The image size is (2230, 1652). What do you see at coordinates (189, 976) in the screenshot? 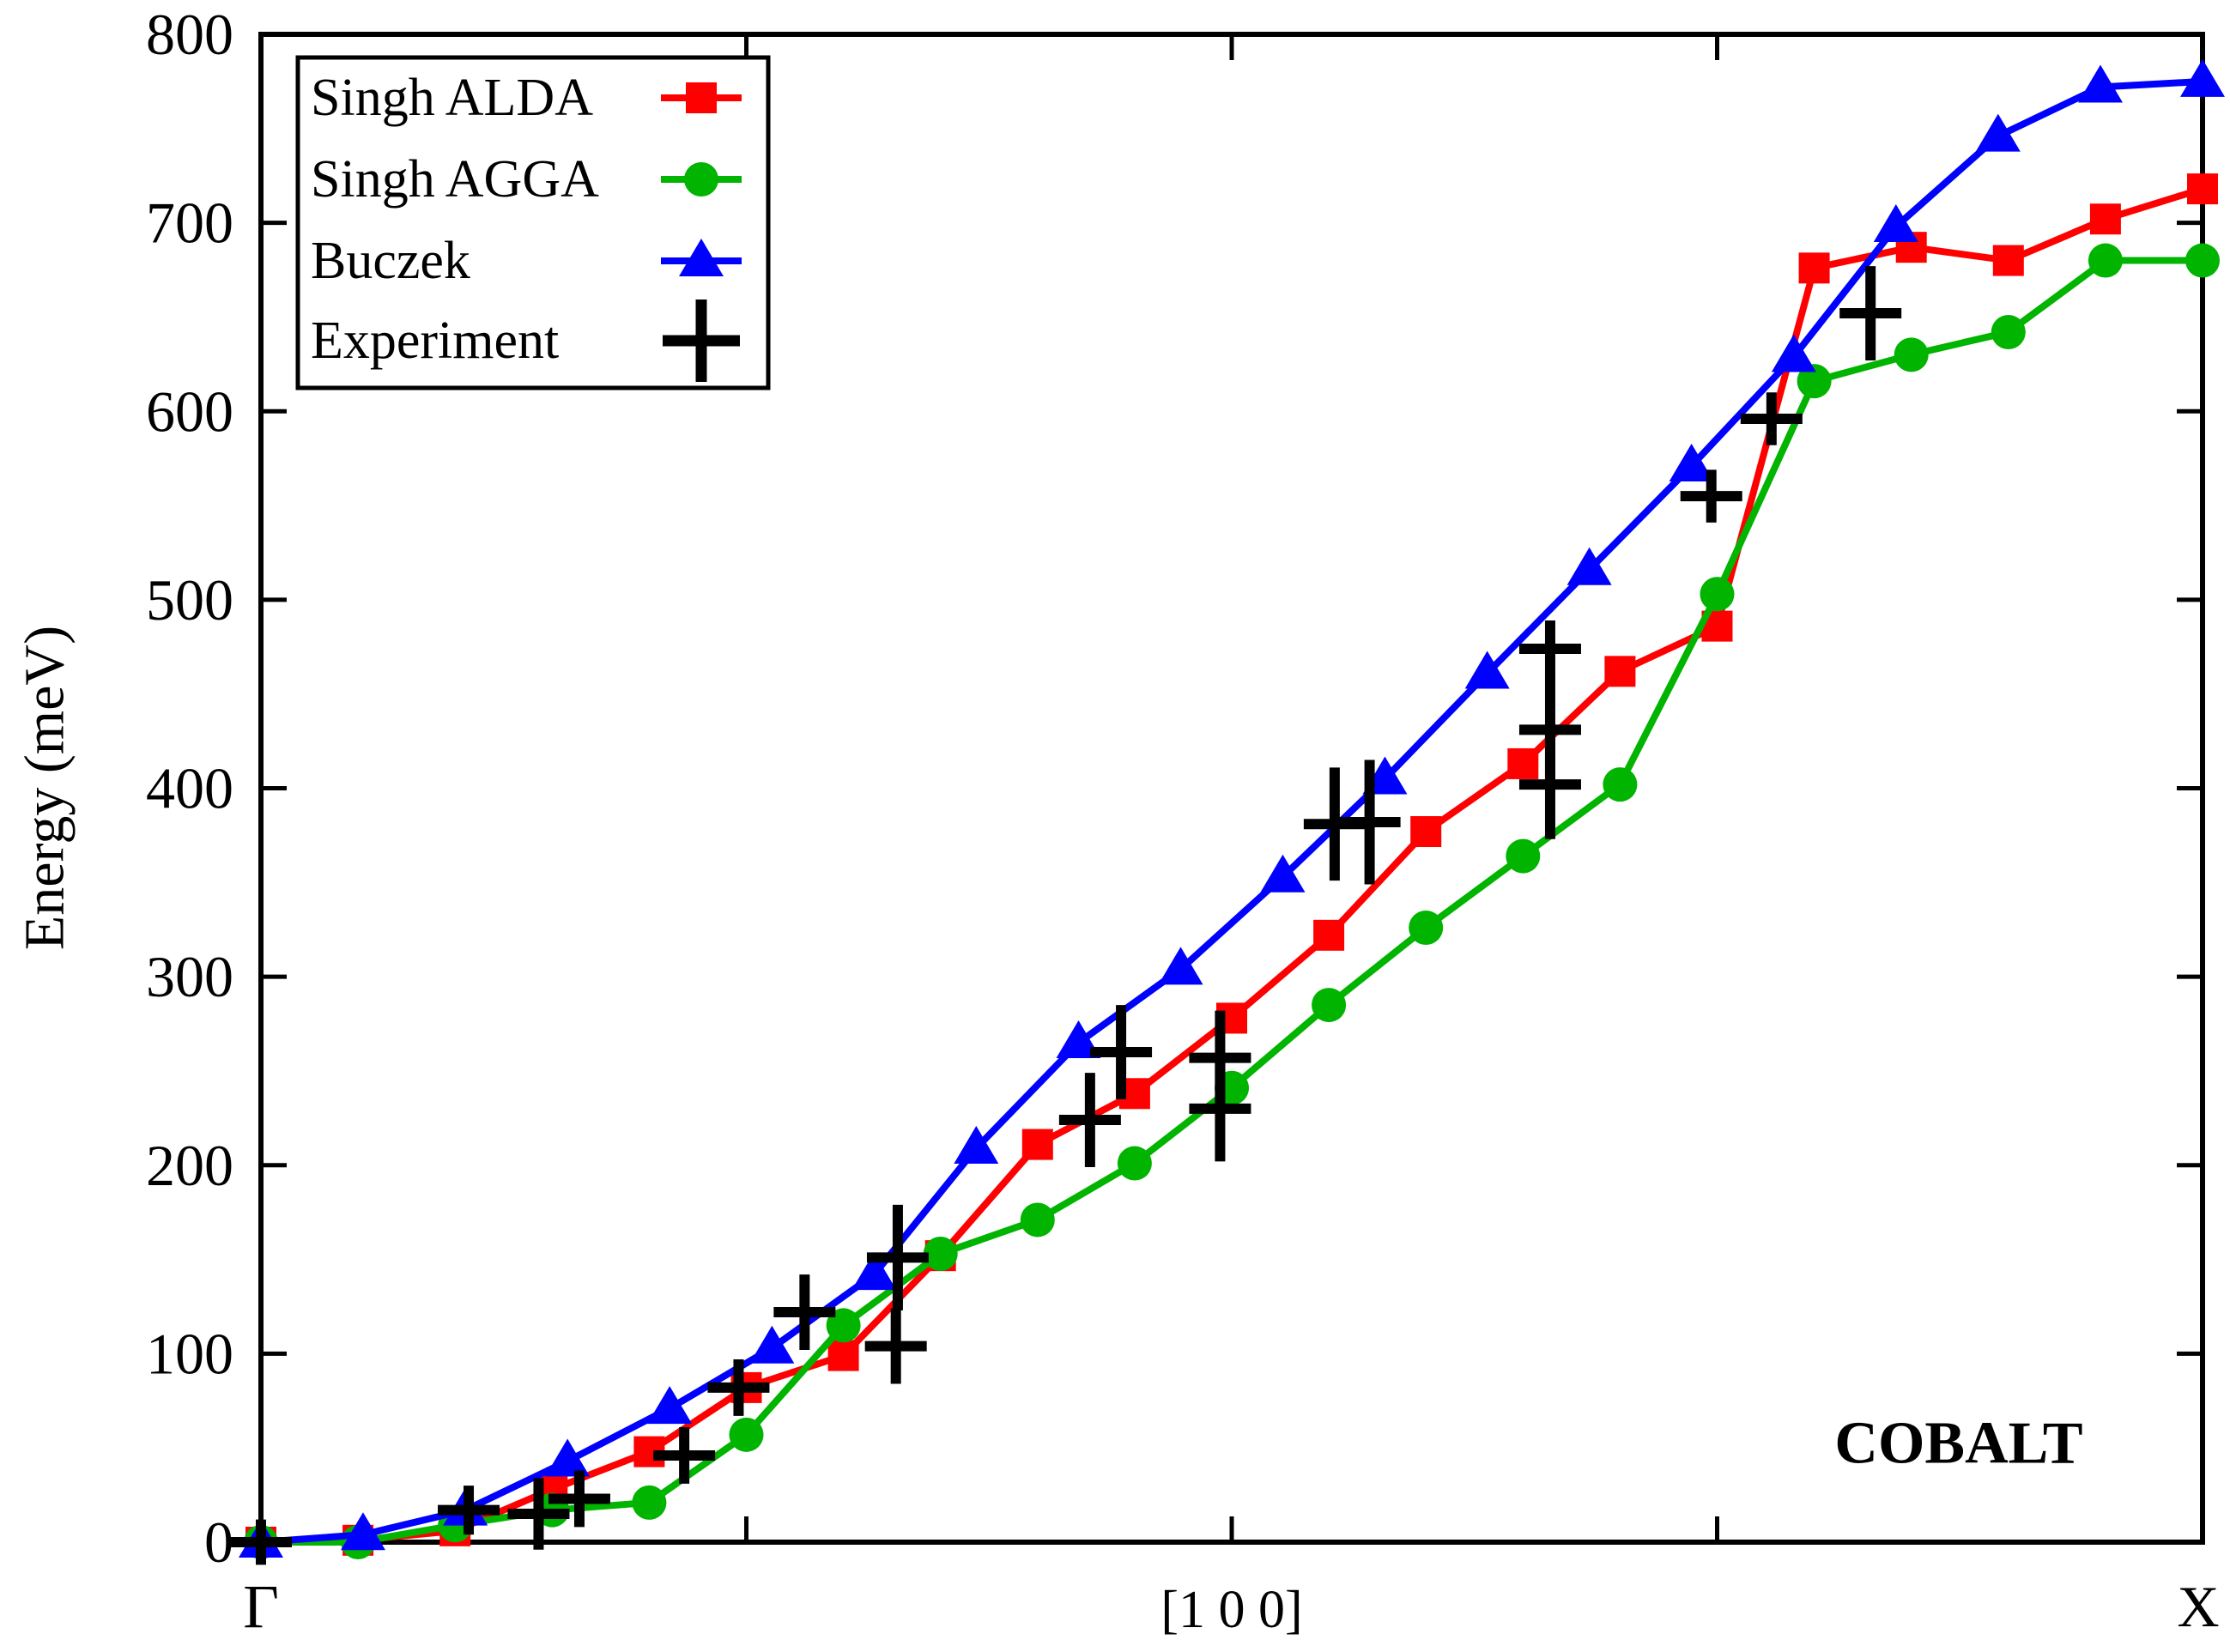
I see `y-tick-label: 300` at bounding box center [189, 976].